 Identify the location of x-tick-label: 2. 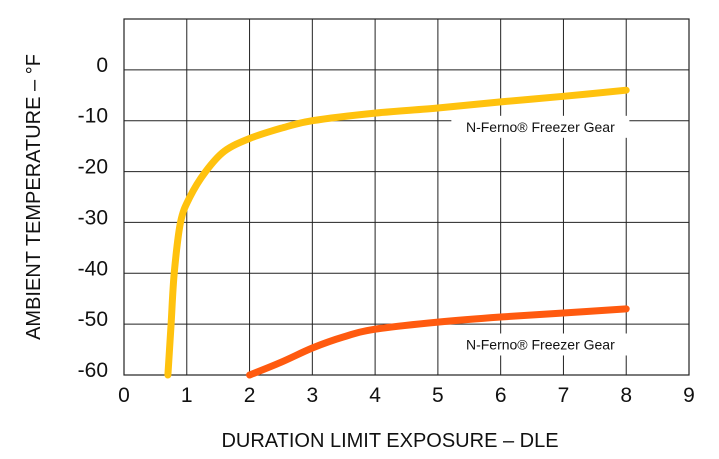
(250, 395).